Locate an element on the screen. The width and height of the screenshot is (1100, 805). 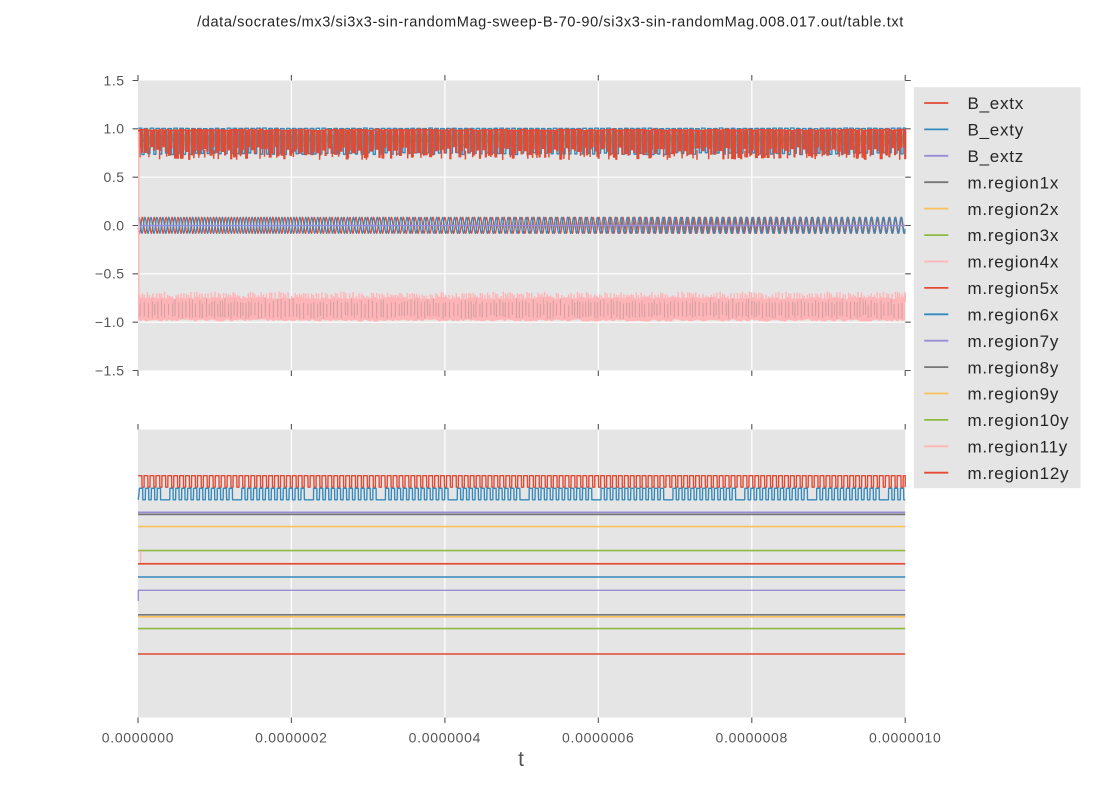
svg-text: B_extx is located at coordinates (996, 103).